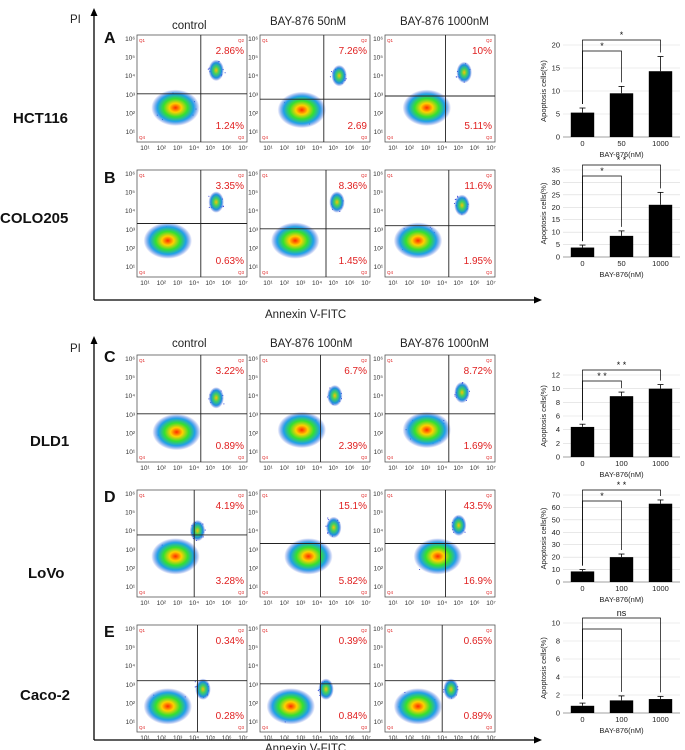  What do you see at coordinates (145, 603) in the screenshot?
I see `x-tick-label: 10¹` at bounding box center [145, 603].